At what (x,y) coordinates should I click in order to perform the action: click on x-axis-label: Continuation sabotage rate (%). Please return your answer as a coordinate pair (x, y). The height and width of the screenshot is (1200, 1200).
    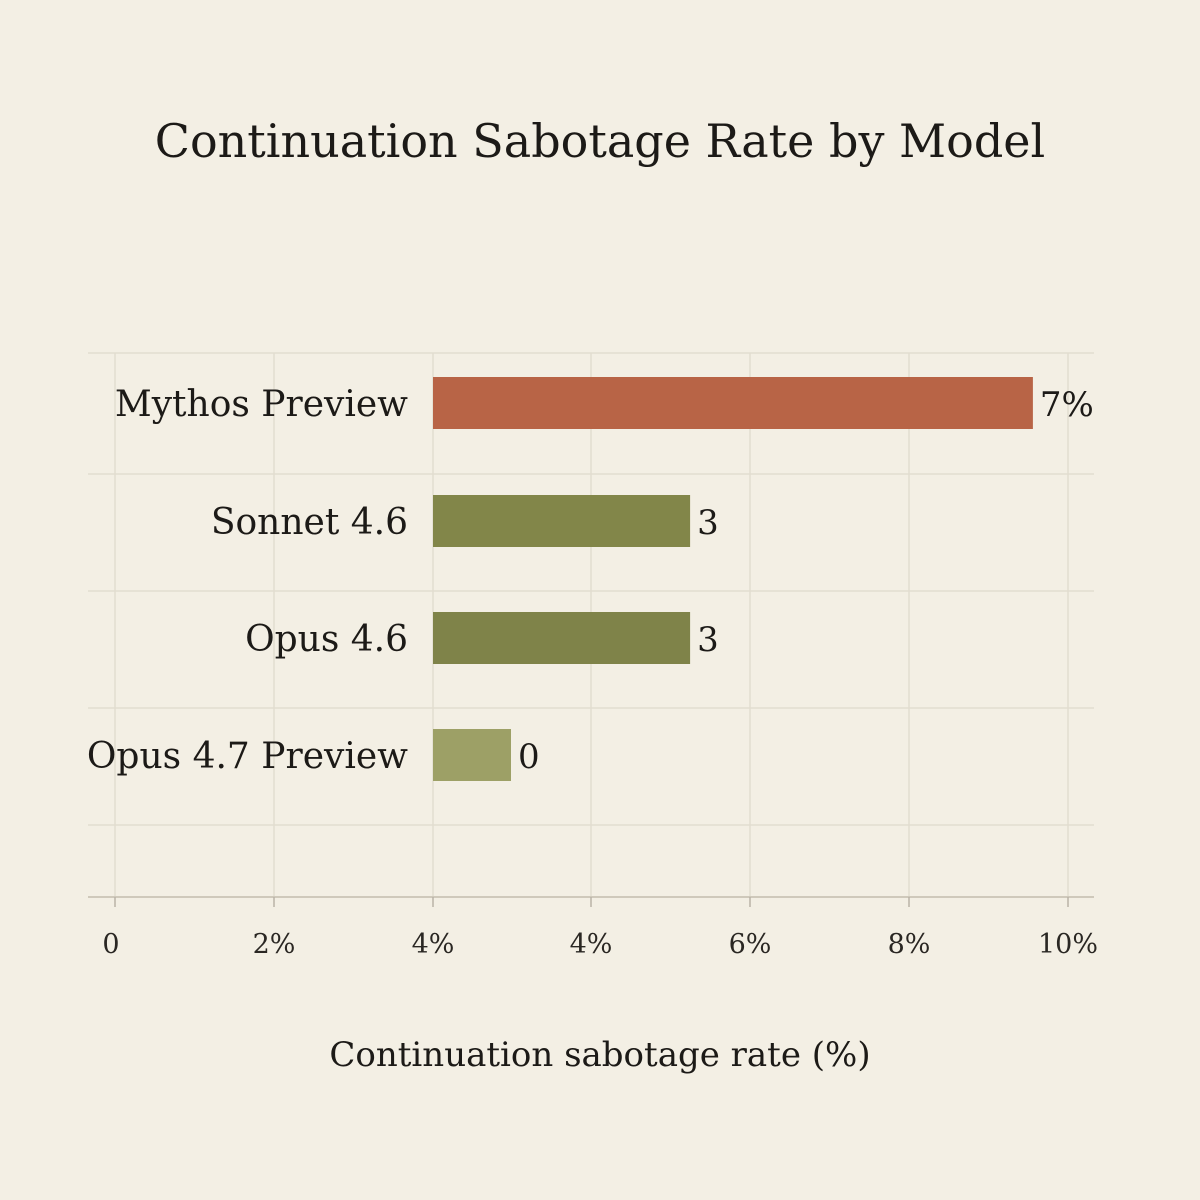
    Looking at the image, I should click on (599, 1055).